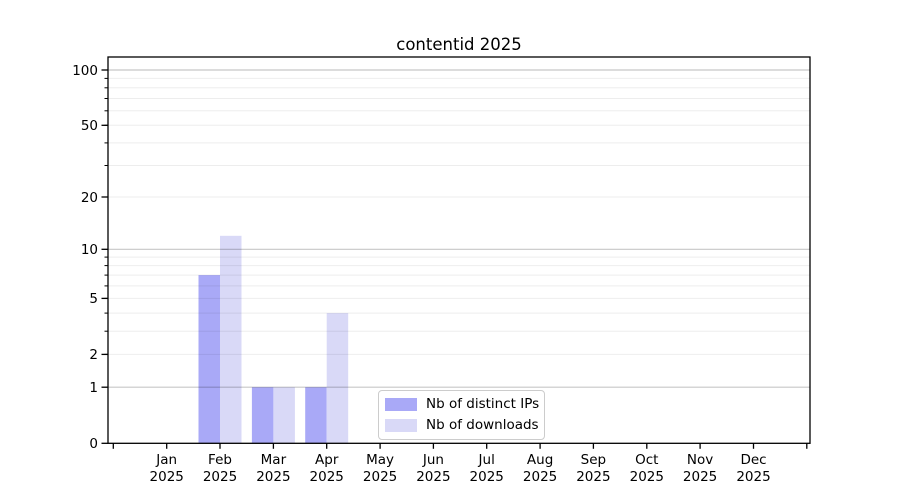 This screenshot has height=500, width=900. Describe the element at coordinates (482, 425) in the screenshot. I see `legend-label-downloads: Nb of downloads` at that location.